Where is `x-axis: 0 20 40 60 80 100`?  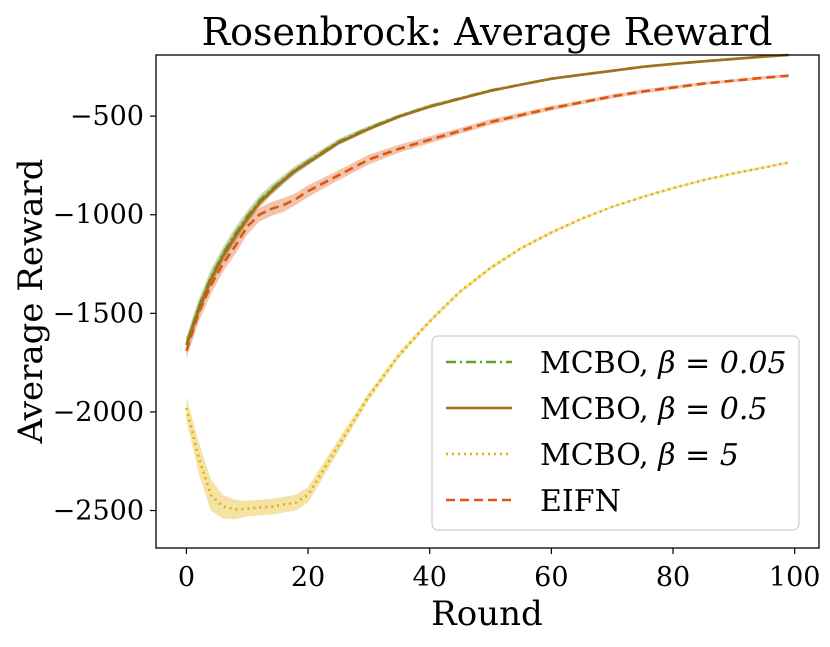 x-axis: 0 20 40 60 80 100 is located at coordinates (499, 570).